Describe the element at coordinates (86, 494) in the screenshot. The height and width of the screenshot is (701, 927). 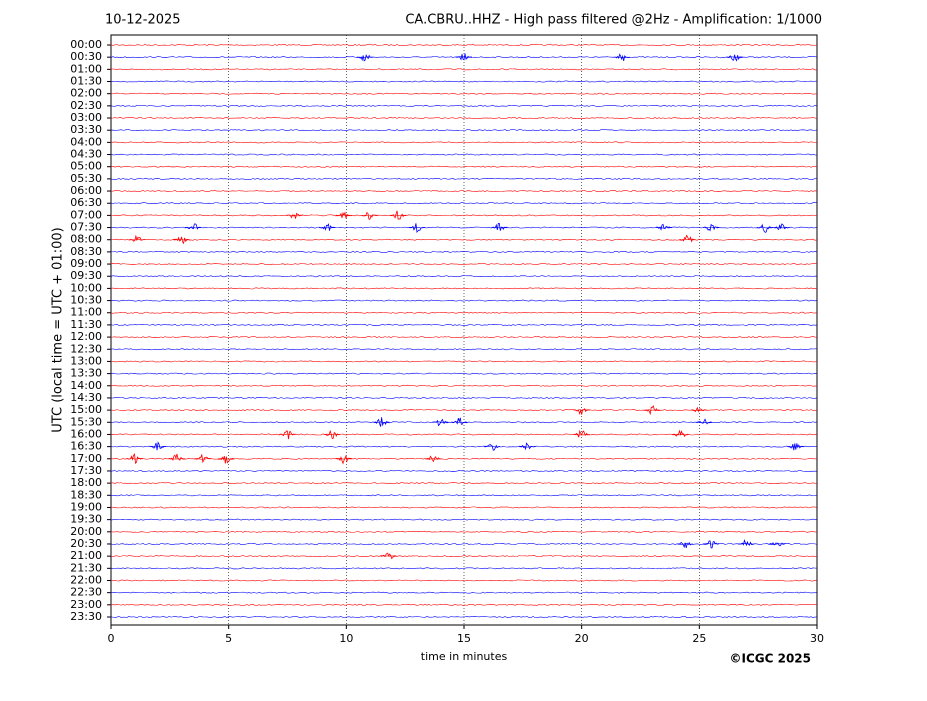
I see `y-tick-label: 18:30` at that location.